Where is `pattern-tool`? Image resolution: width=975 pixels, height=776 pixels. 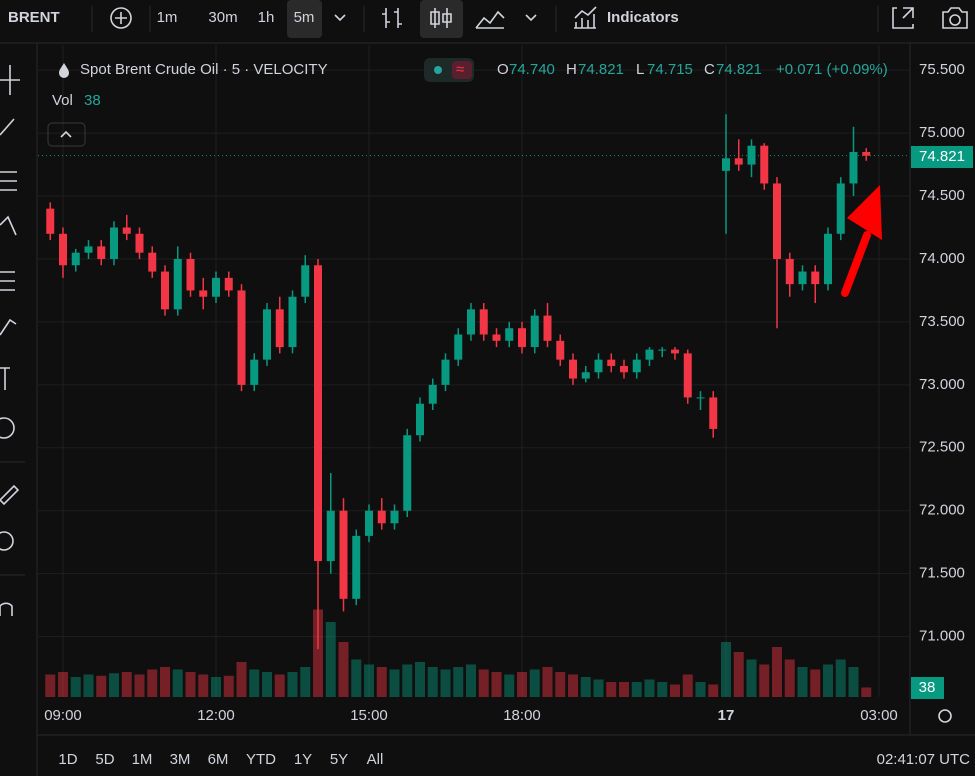 pattern-tool is located at coordinates (8, 225).